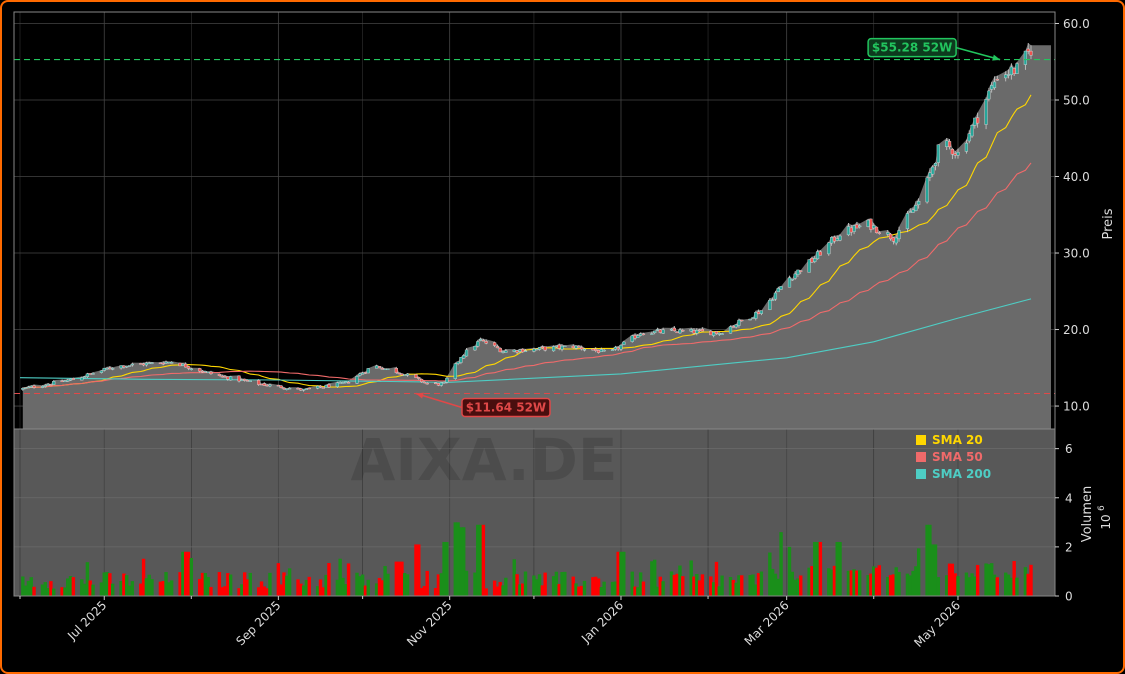  I want to click on x-tick-label: Sep 2025, so click(258, 623).